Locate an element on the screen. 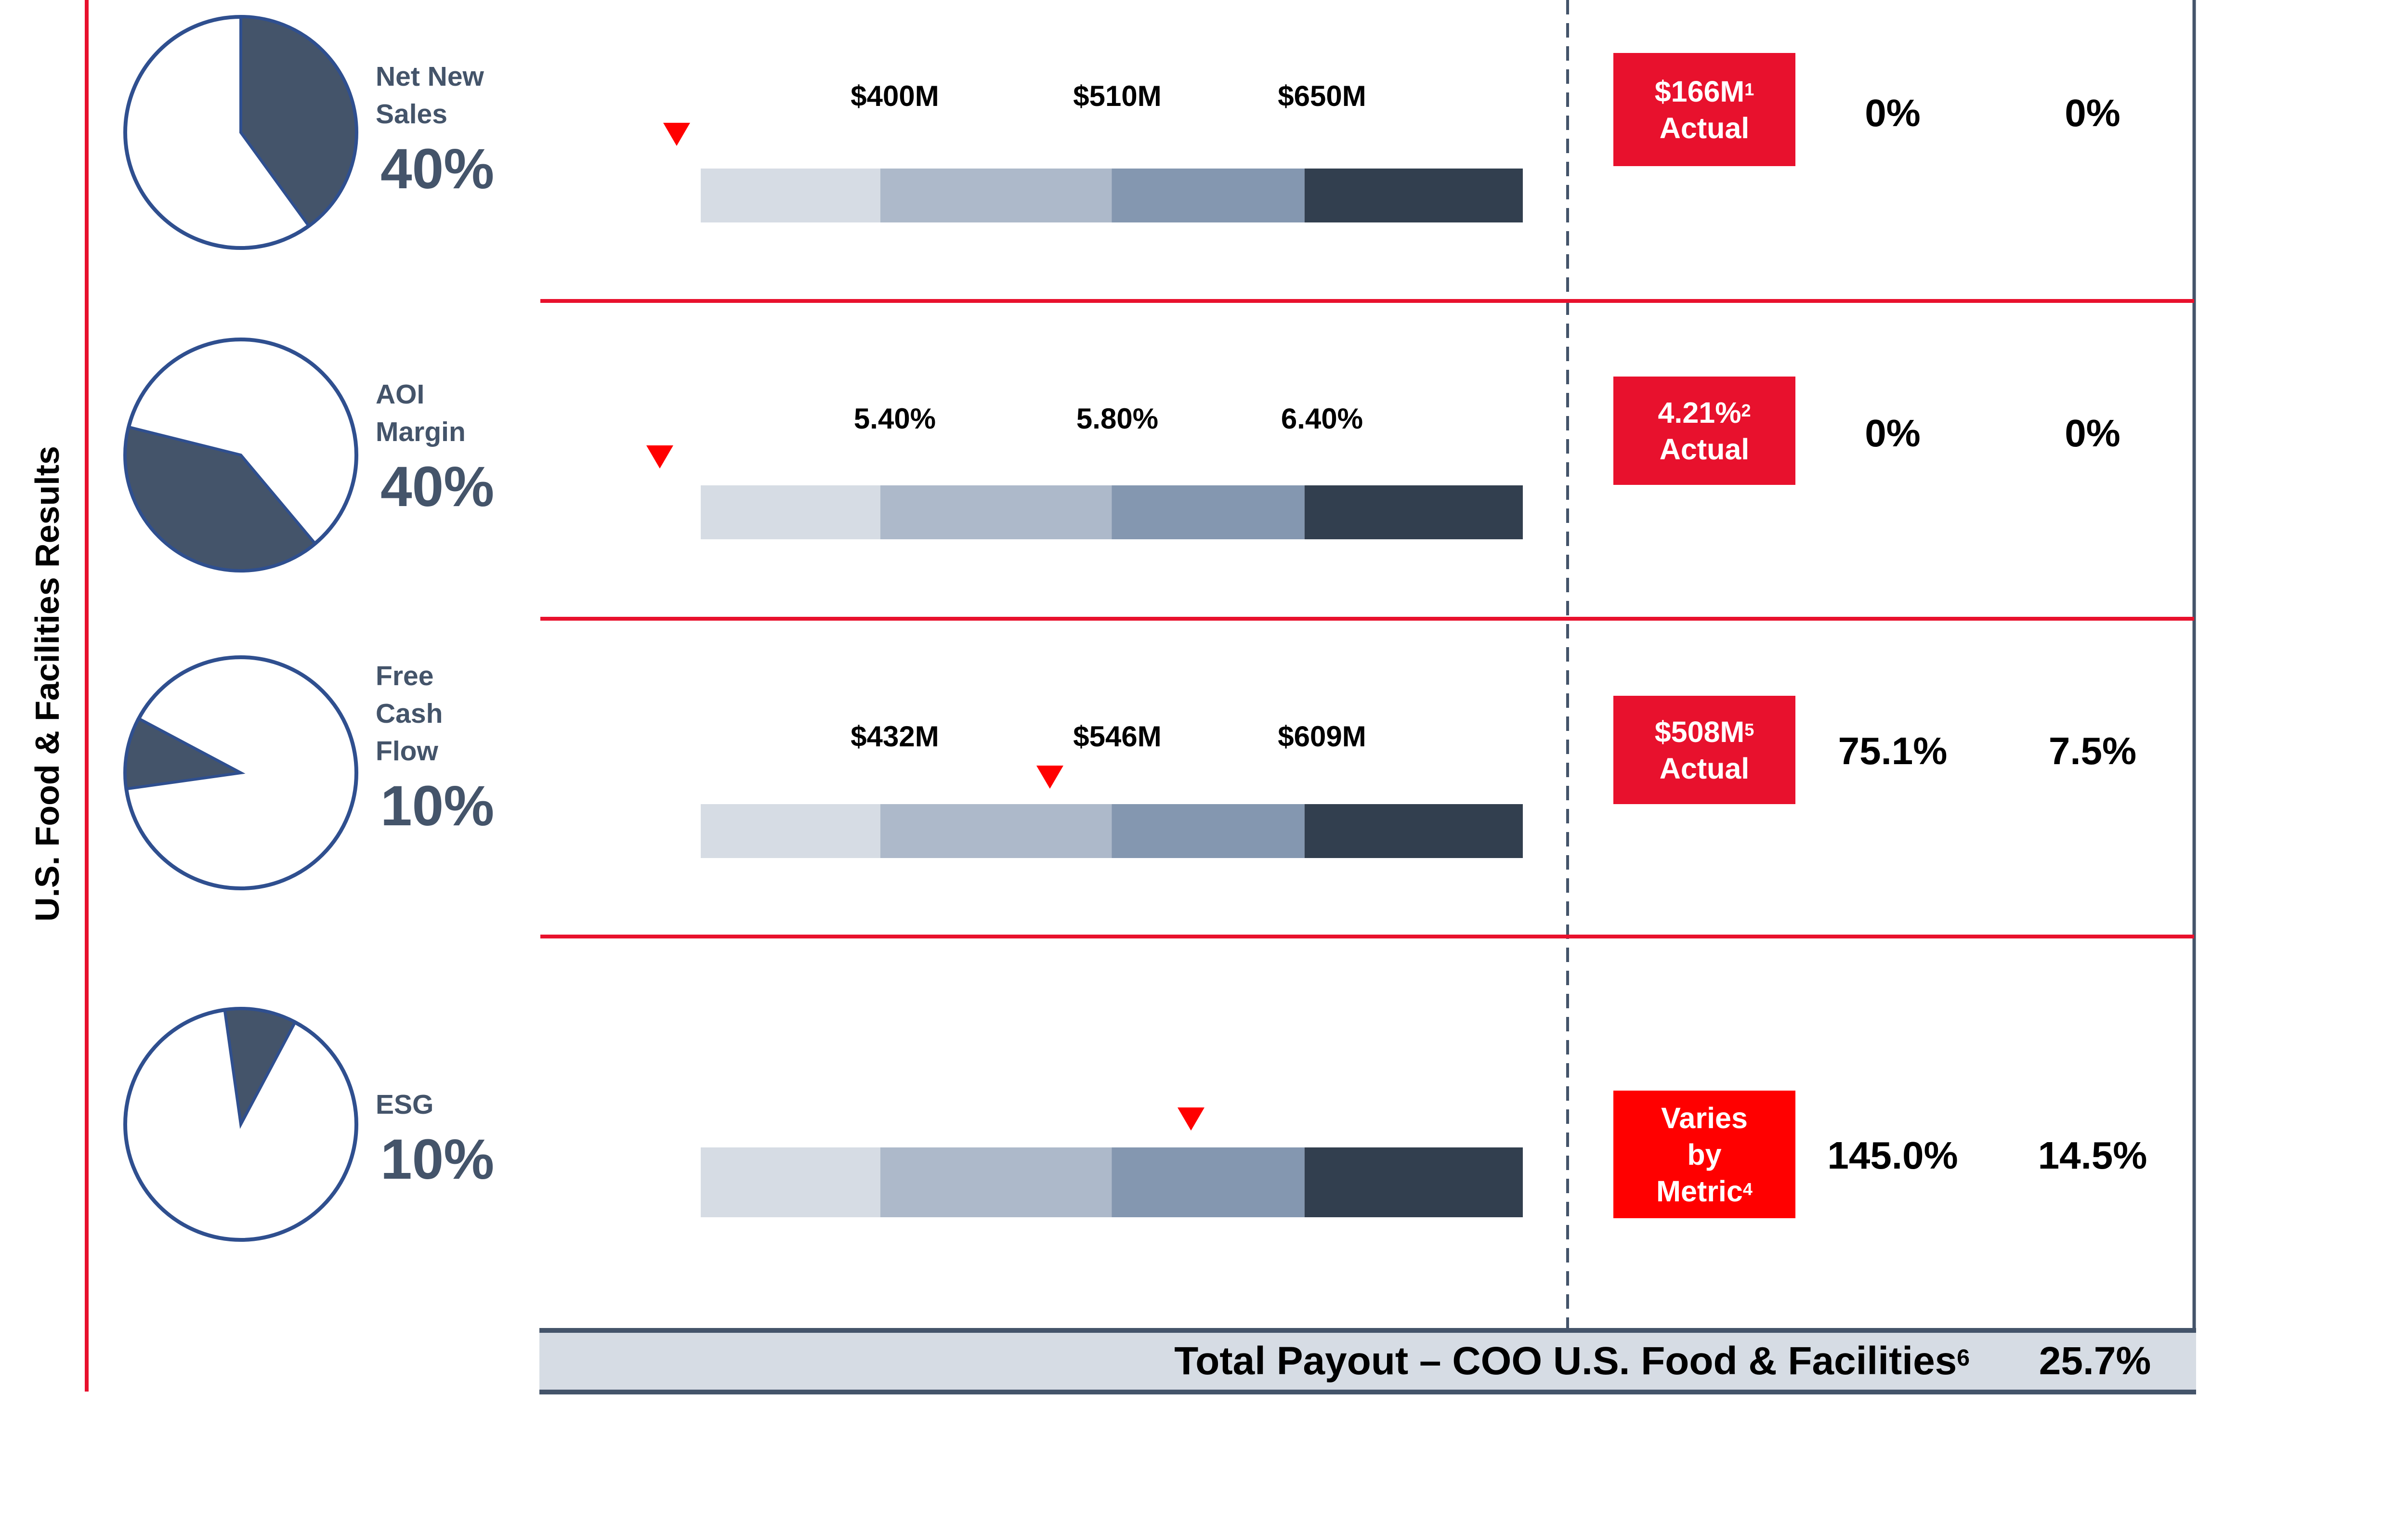 This screenshot has width=2408, height=1523. actual-value-box: 4.21%2 Actual is located at coordinates (1704, 431).